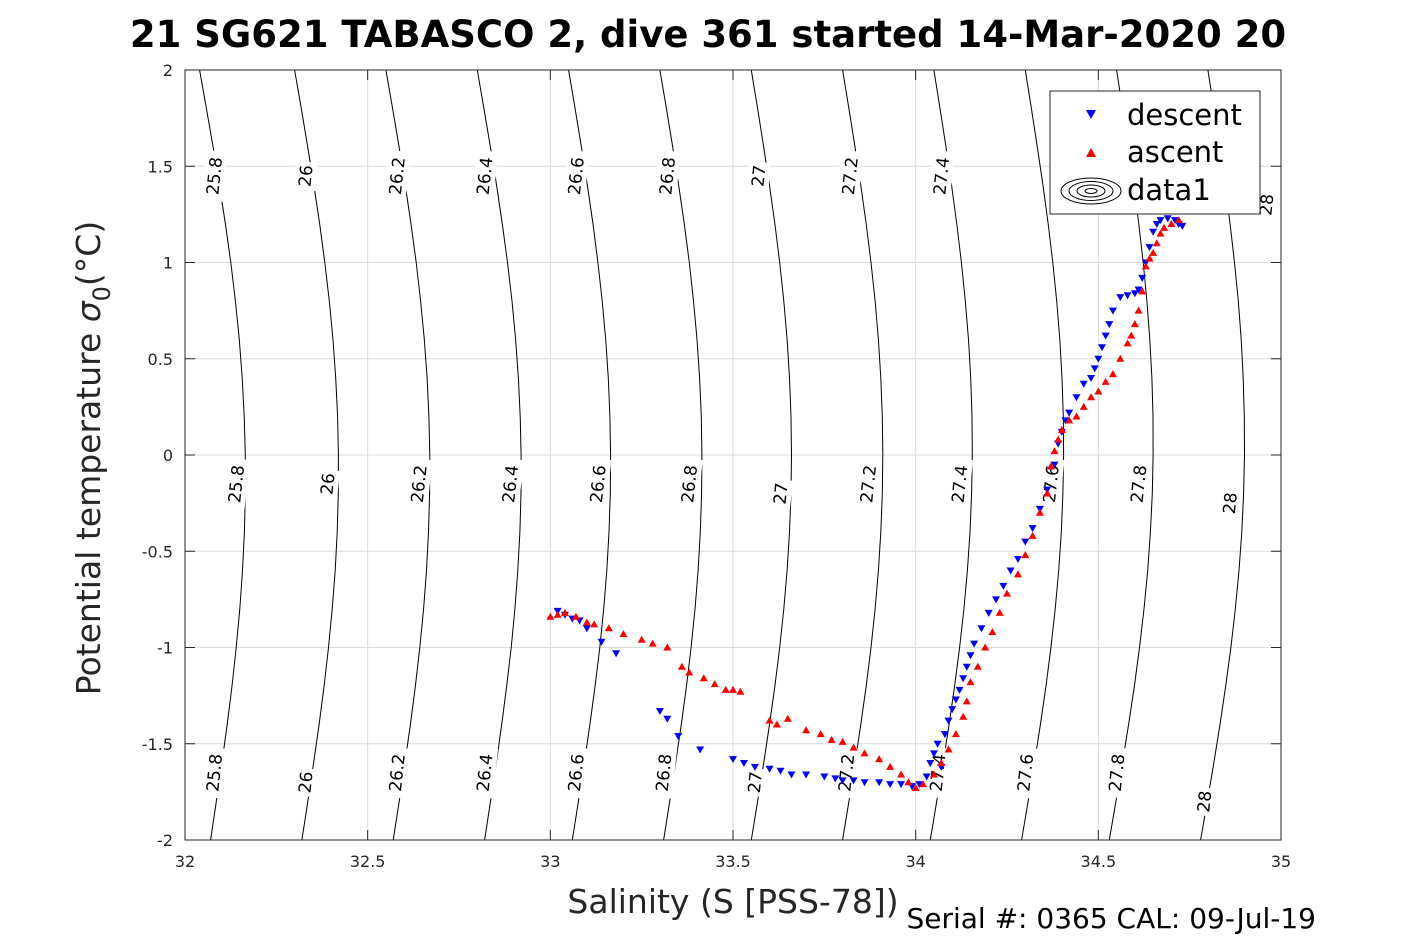 This screenshot has height=945, width=1417. I want to click on contour-label: 26.6, so click(577, 176).